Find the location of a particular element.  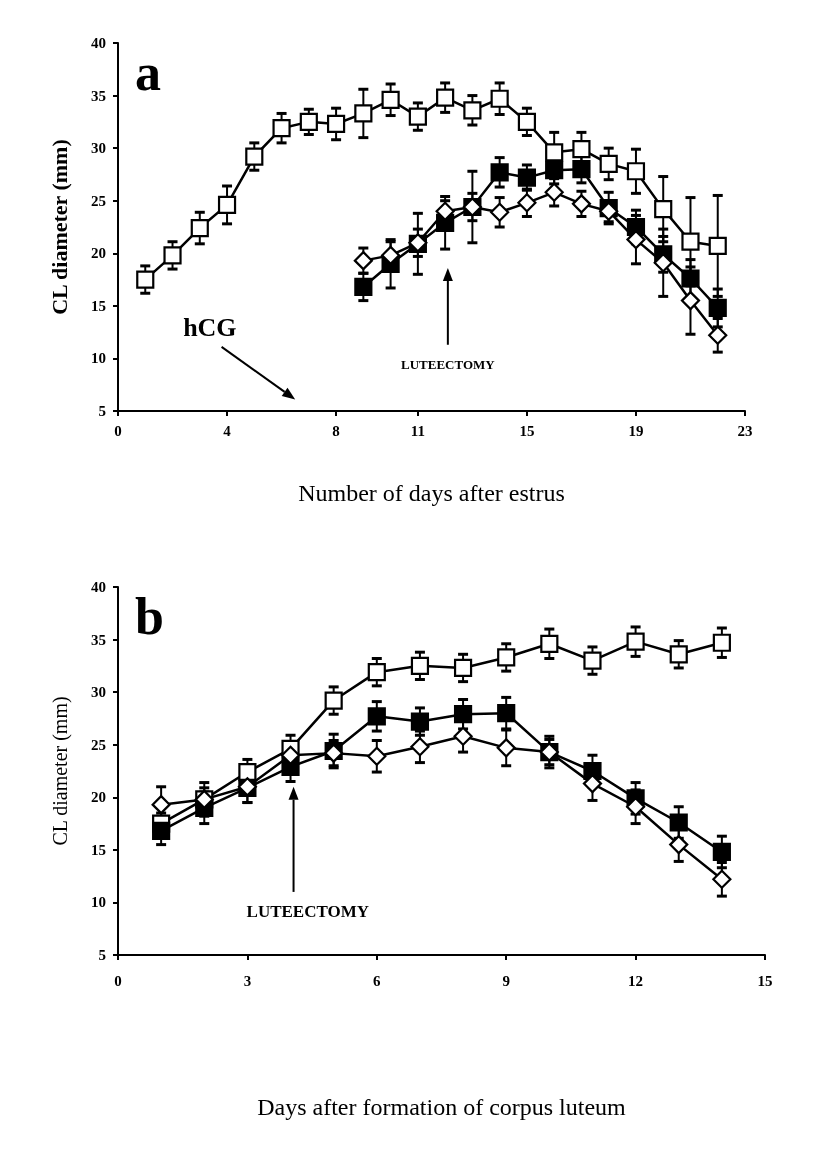

x-tick-label: 8 is located at coordinates (336, 430).